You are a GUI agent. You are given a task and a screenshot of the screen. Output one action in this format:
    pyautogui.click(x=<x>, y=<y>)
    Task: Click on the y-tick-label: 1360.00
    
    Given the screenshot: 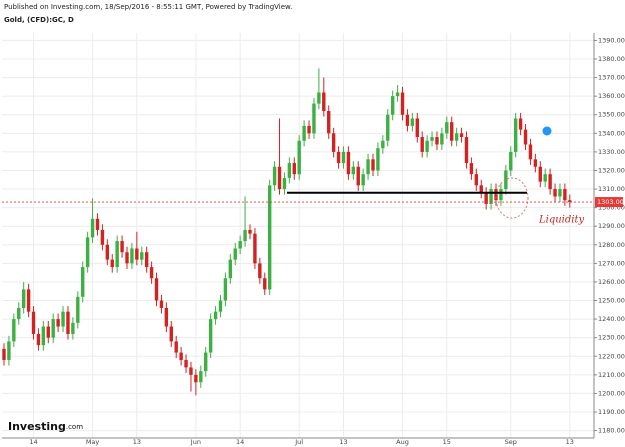 What is the action you would take?
    pyautogui.click(x=611, y=96)
    